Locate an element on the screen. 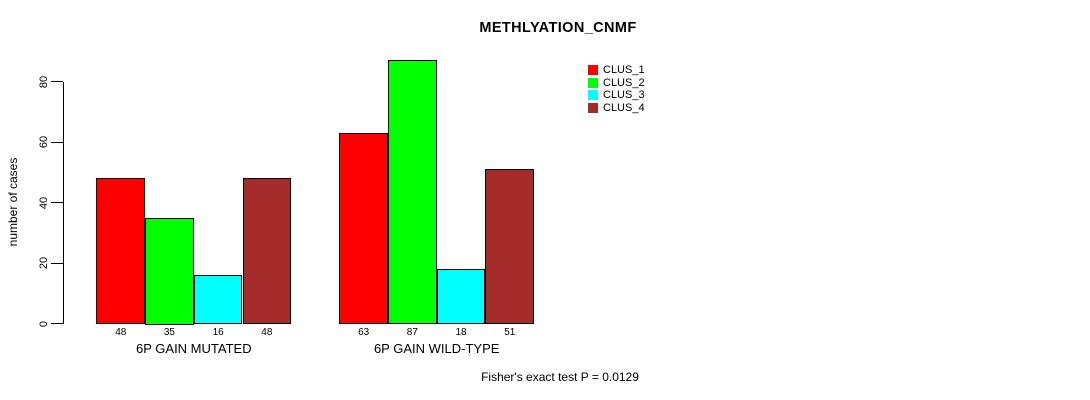 The width and height of the screenshot is (1090, 400). y-axis-tick-label: 20 is located at coordinates (44, 263).